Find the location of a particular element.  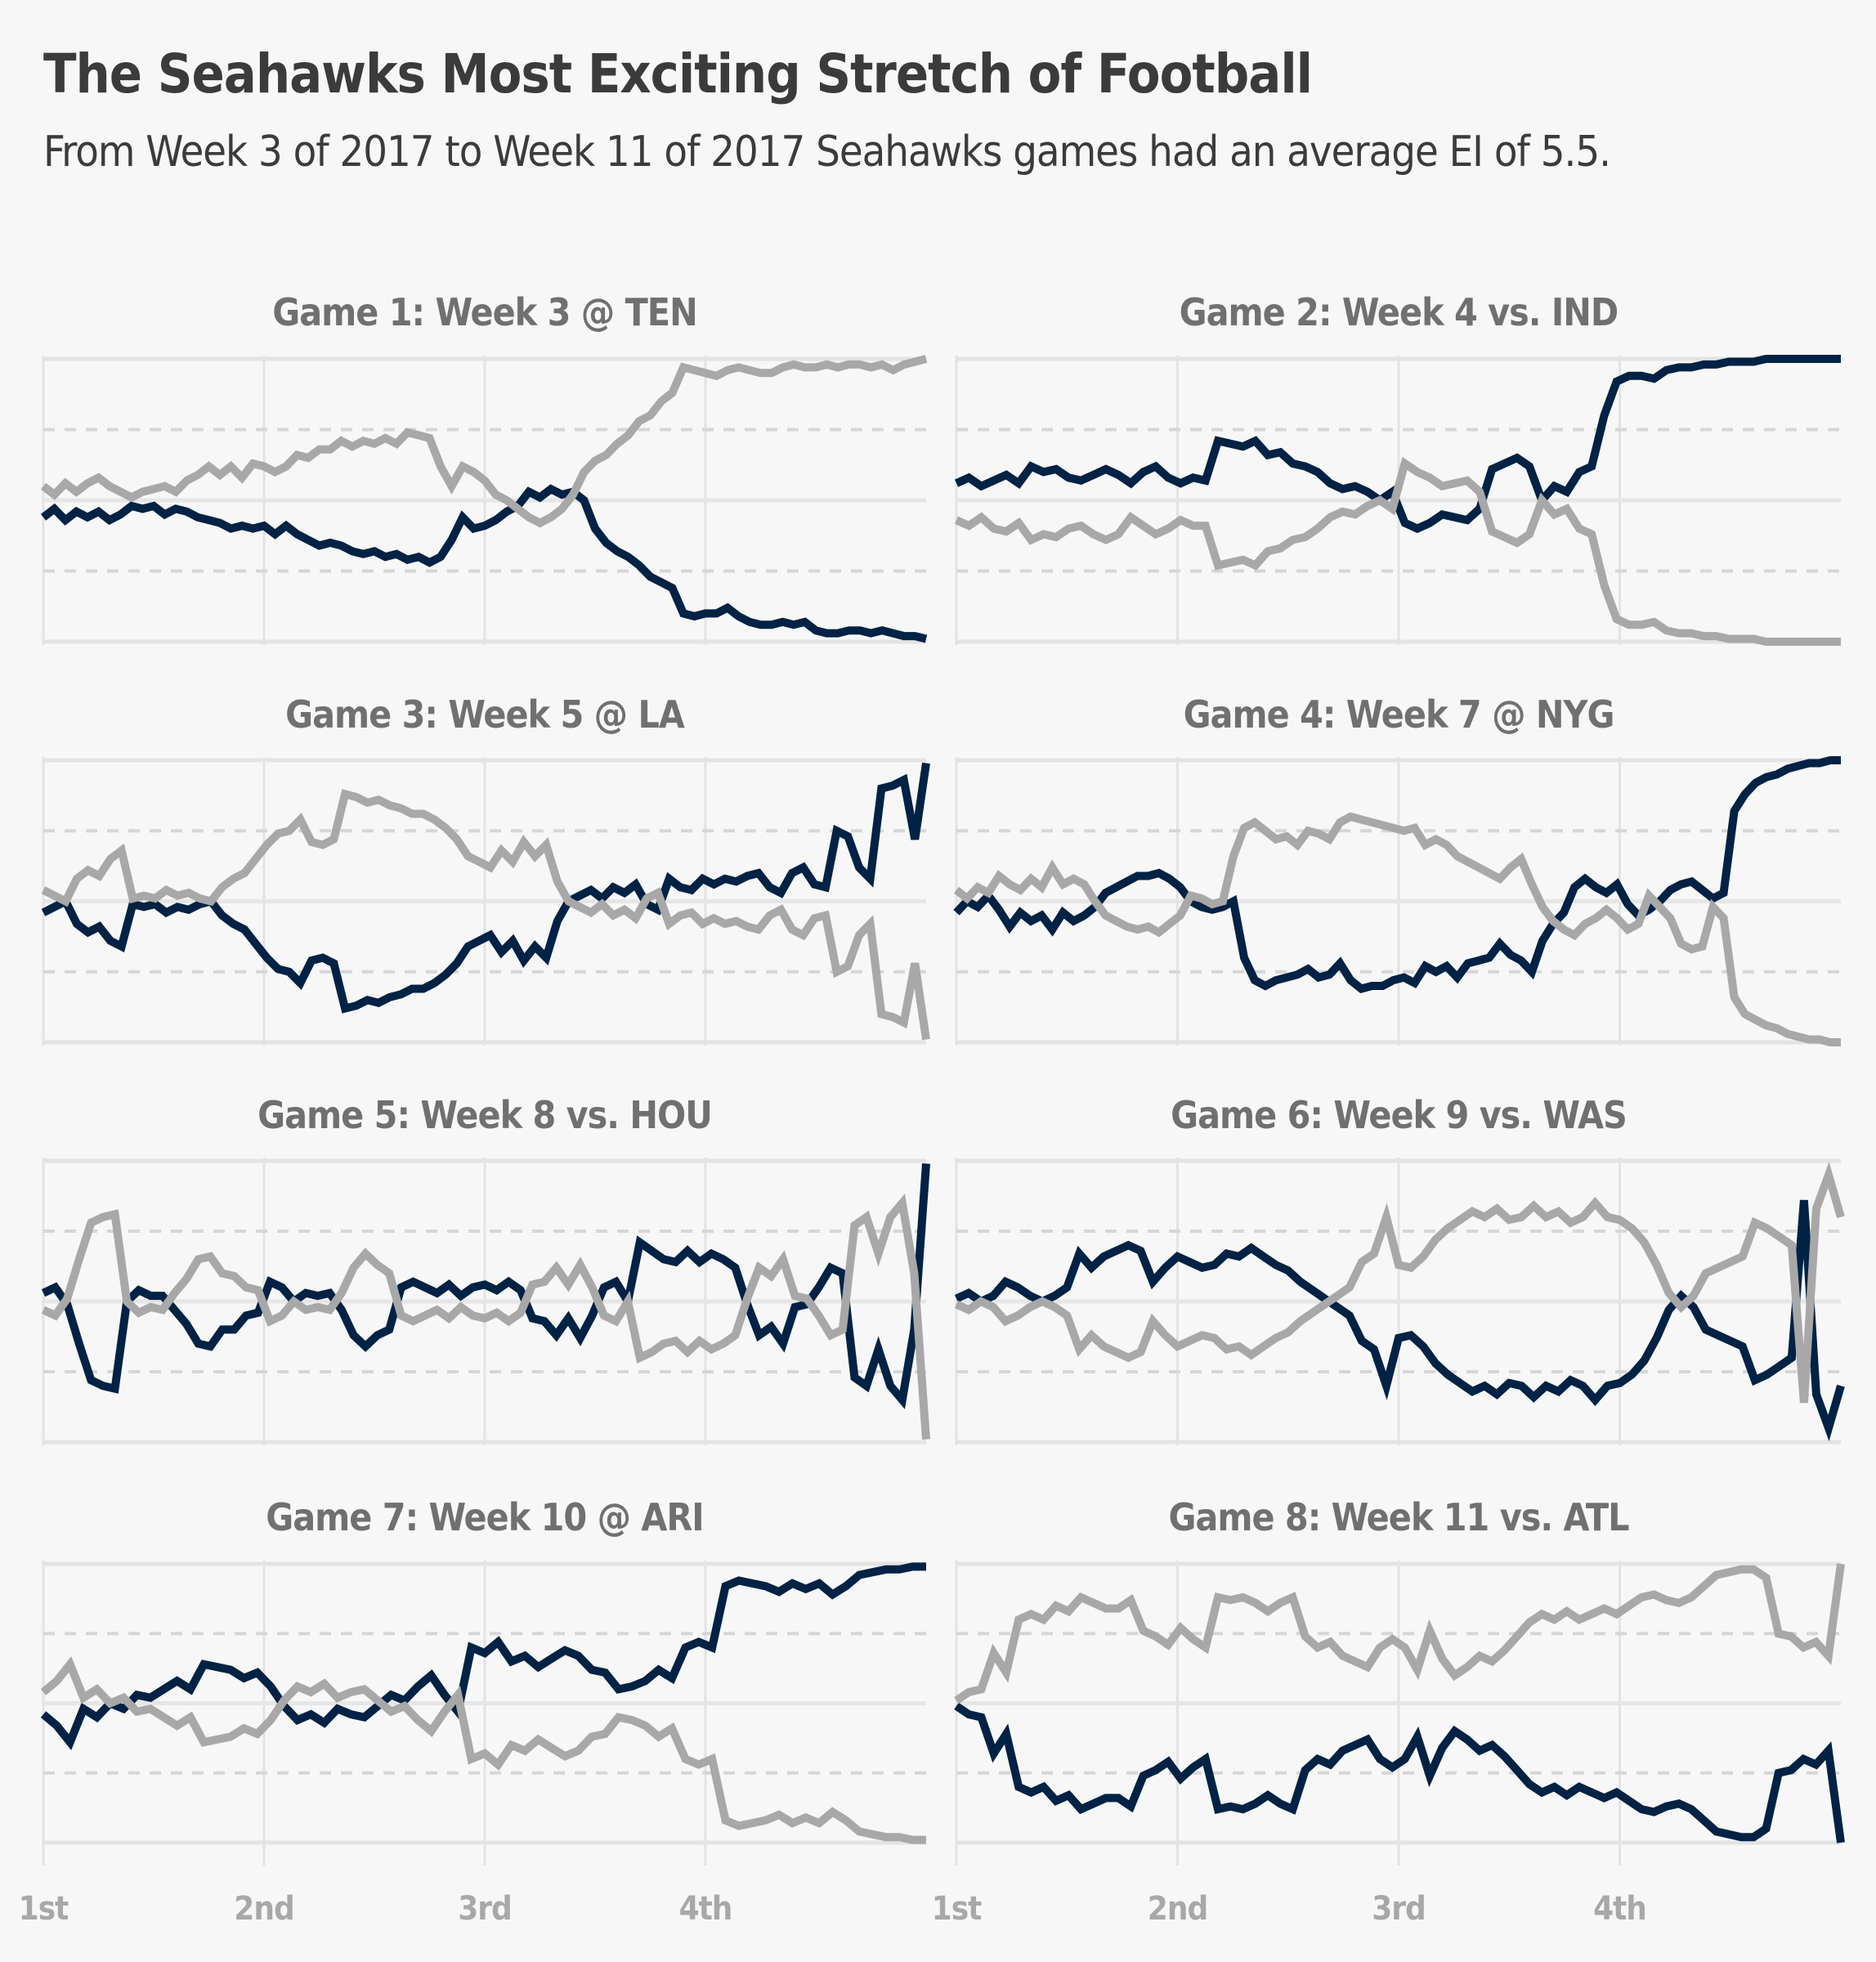

panel-title: Game 2: Week 4 vs. IND is located at coordinates (1399, 312).